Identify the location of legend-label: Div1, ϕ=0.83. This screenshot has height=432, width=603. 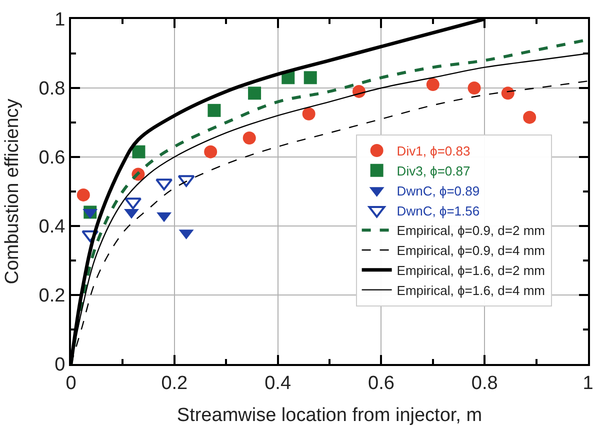
(433, 151).